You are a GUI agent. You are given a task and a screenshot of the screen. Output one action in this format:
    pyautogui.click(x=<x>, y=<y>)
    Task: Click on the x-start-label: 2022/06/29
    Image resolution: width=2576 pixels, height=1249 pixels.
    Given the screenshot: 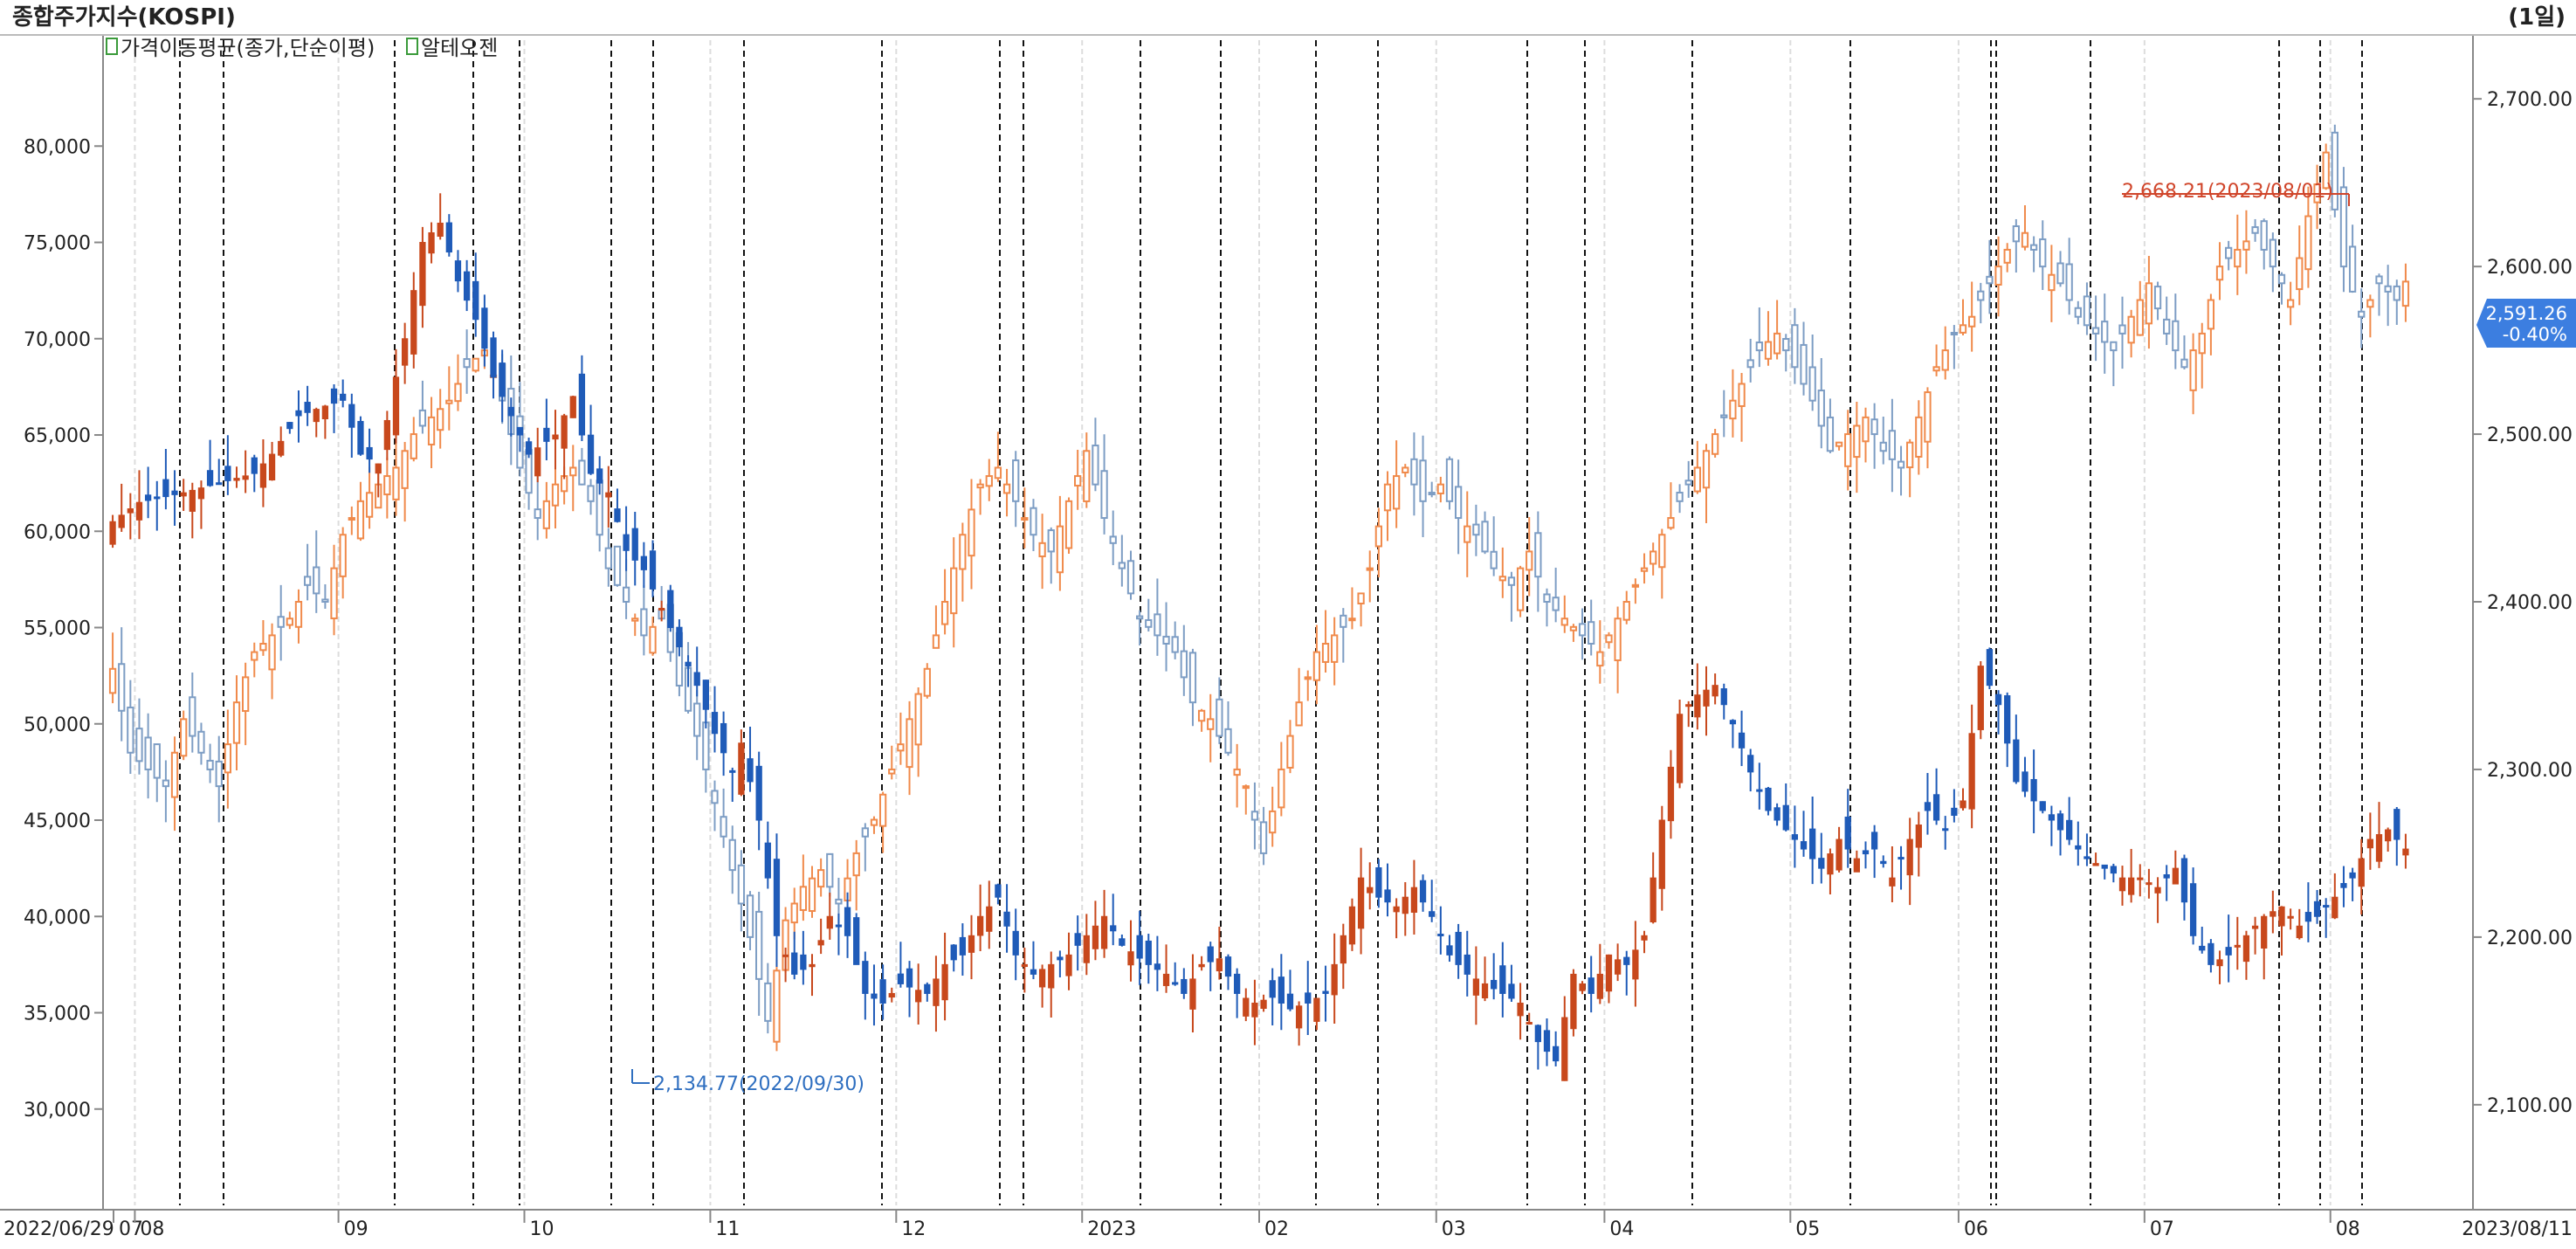 What is the action you would take?
    pyautogui.click(x=58, y=1229)
    